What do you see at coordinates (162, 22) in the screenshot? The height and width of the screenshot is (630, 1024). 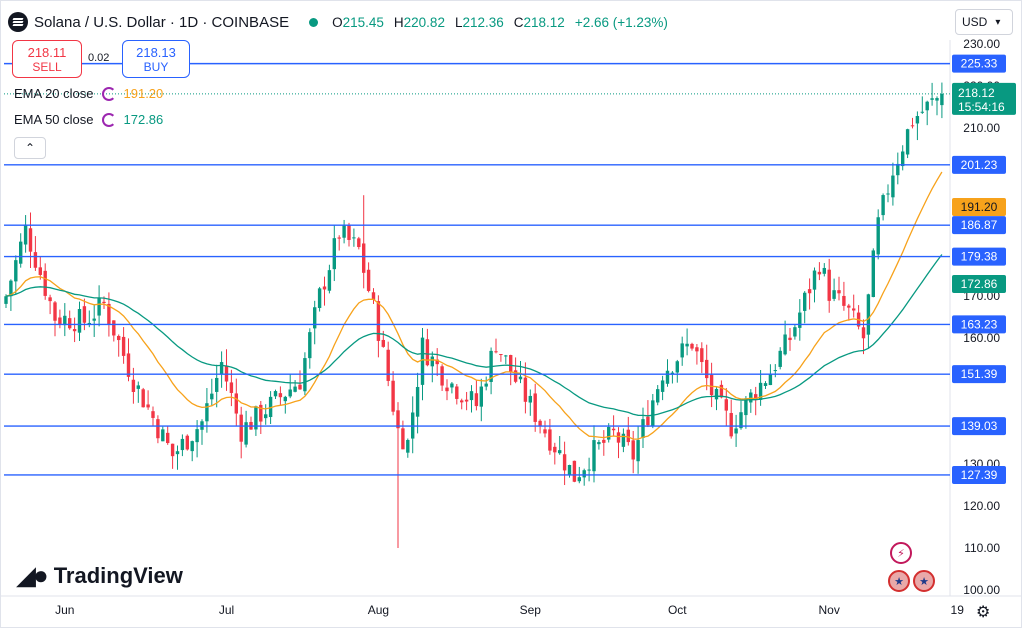 I see `symbol-title: Solana / U.S. Dollar · 1D · COINBASE` at bounding box center [162, 22].